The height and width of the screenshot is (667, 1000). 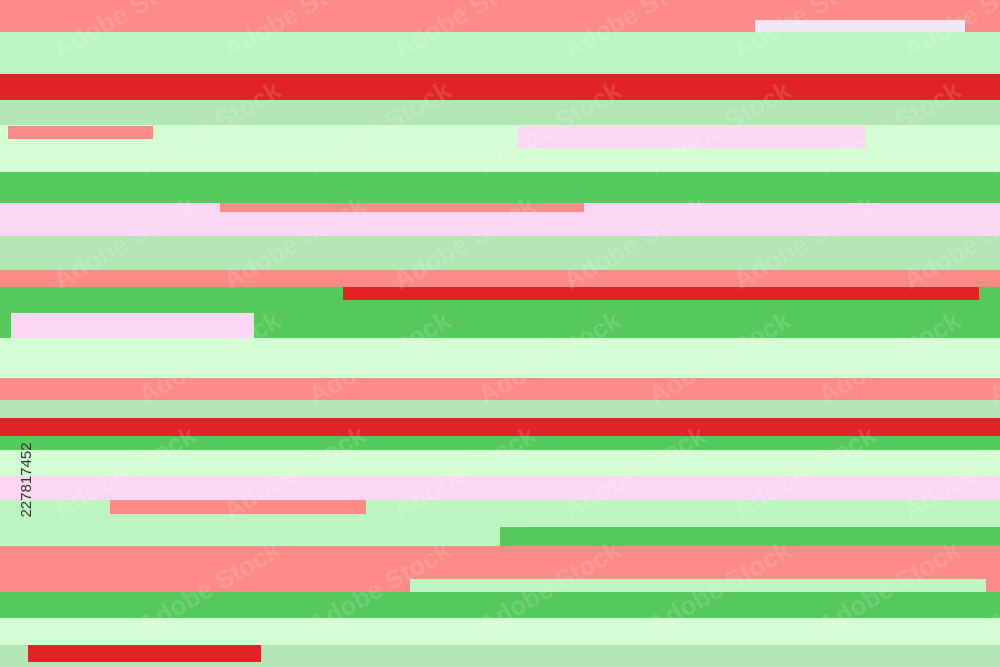 What do you see at coordinates (26, 479) in the screenshot?
I see `image-id: 227817452` at bounding box center [26, 479].